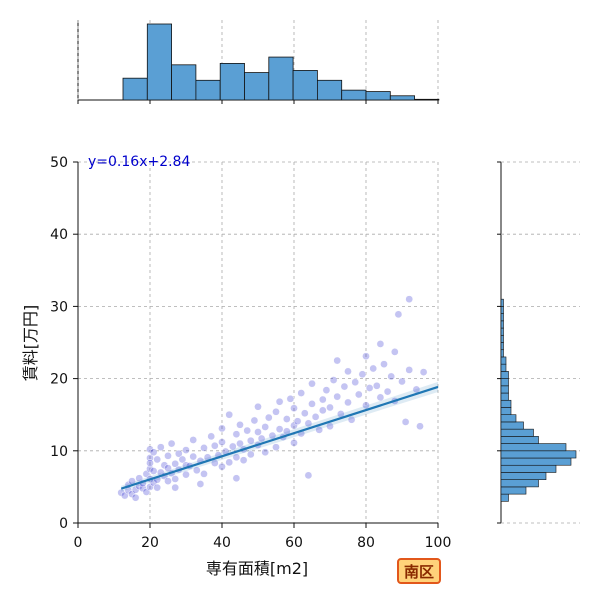 This screenshot has width=600, height=604. I want to click on x-tick-label: 40, so click(222, 543).